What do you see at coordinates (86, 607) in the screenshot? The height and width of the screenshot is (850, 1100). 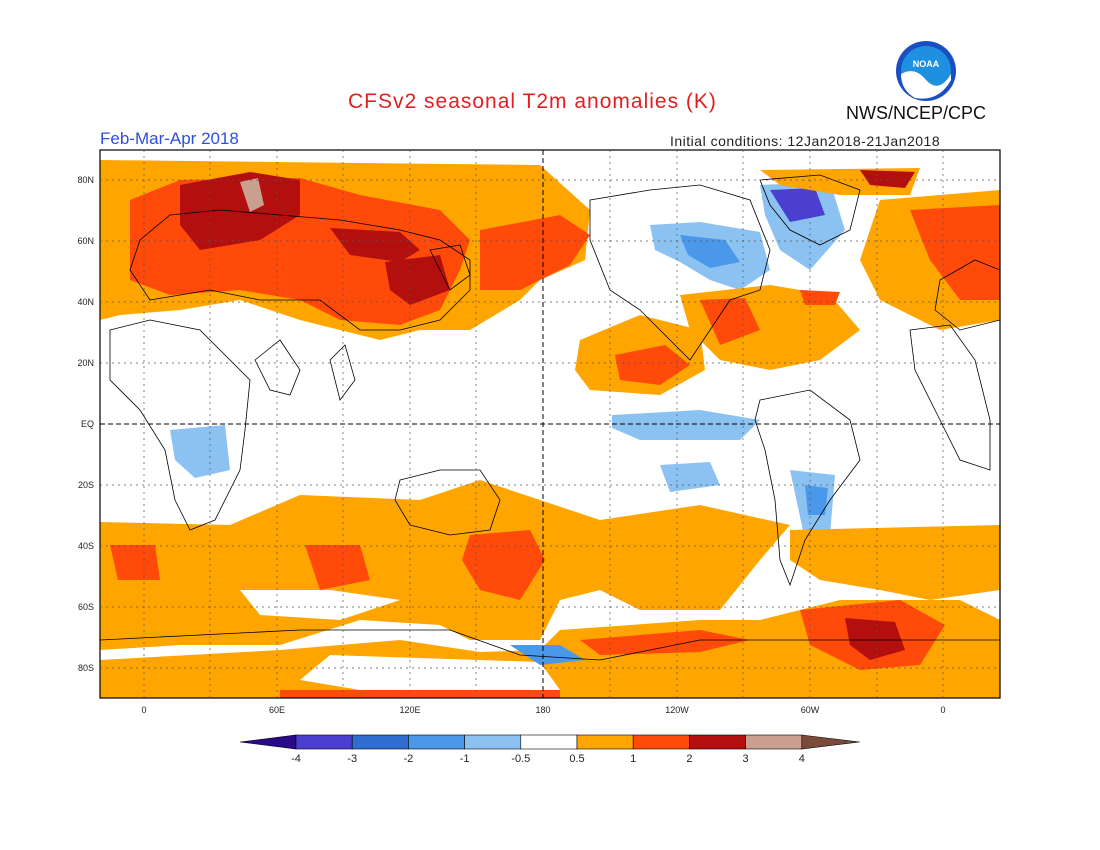 I see `lat-label: 60S` at bounding box center [86, 607].